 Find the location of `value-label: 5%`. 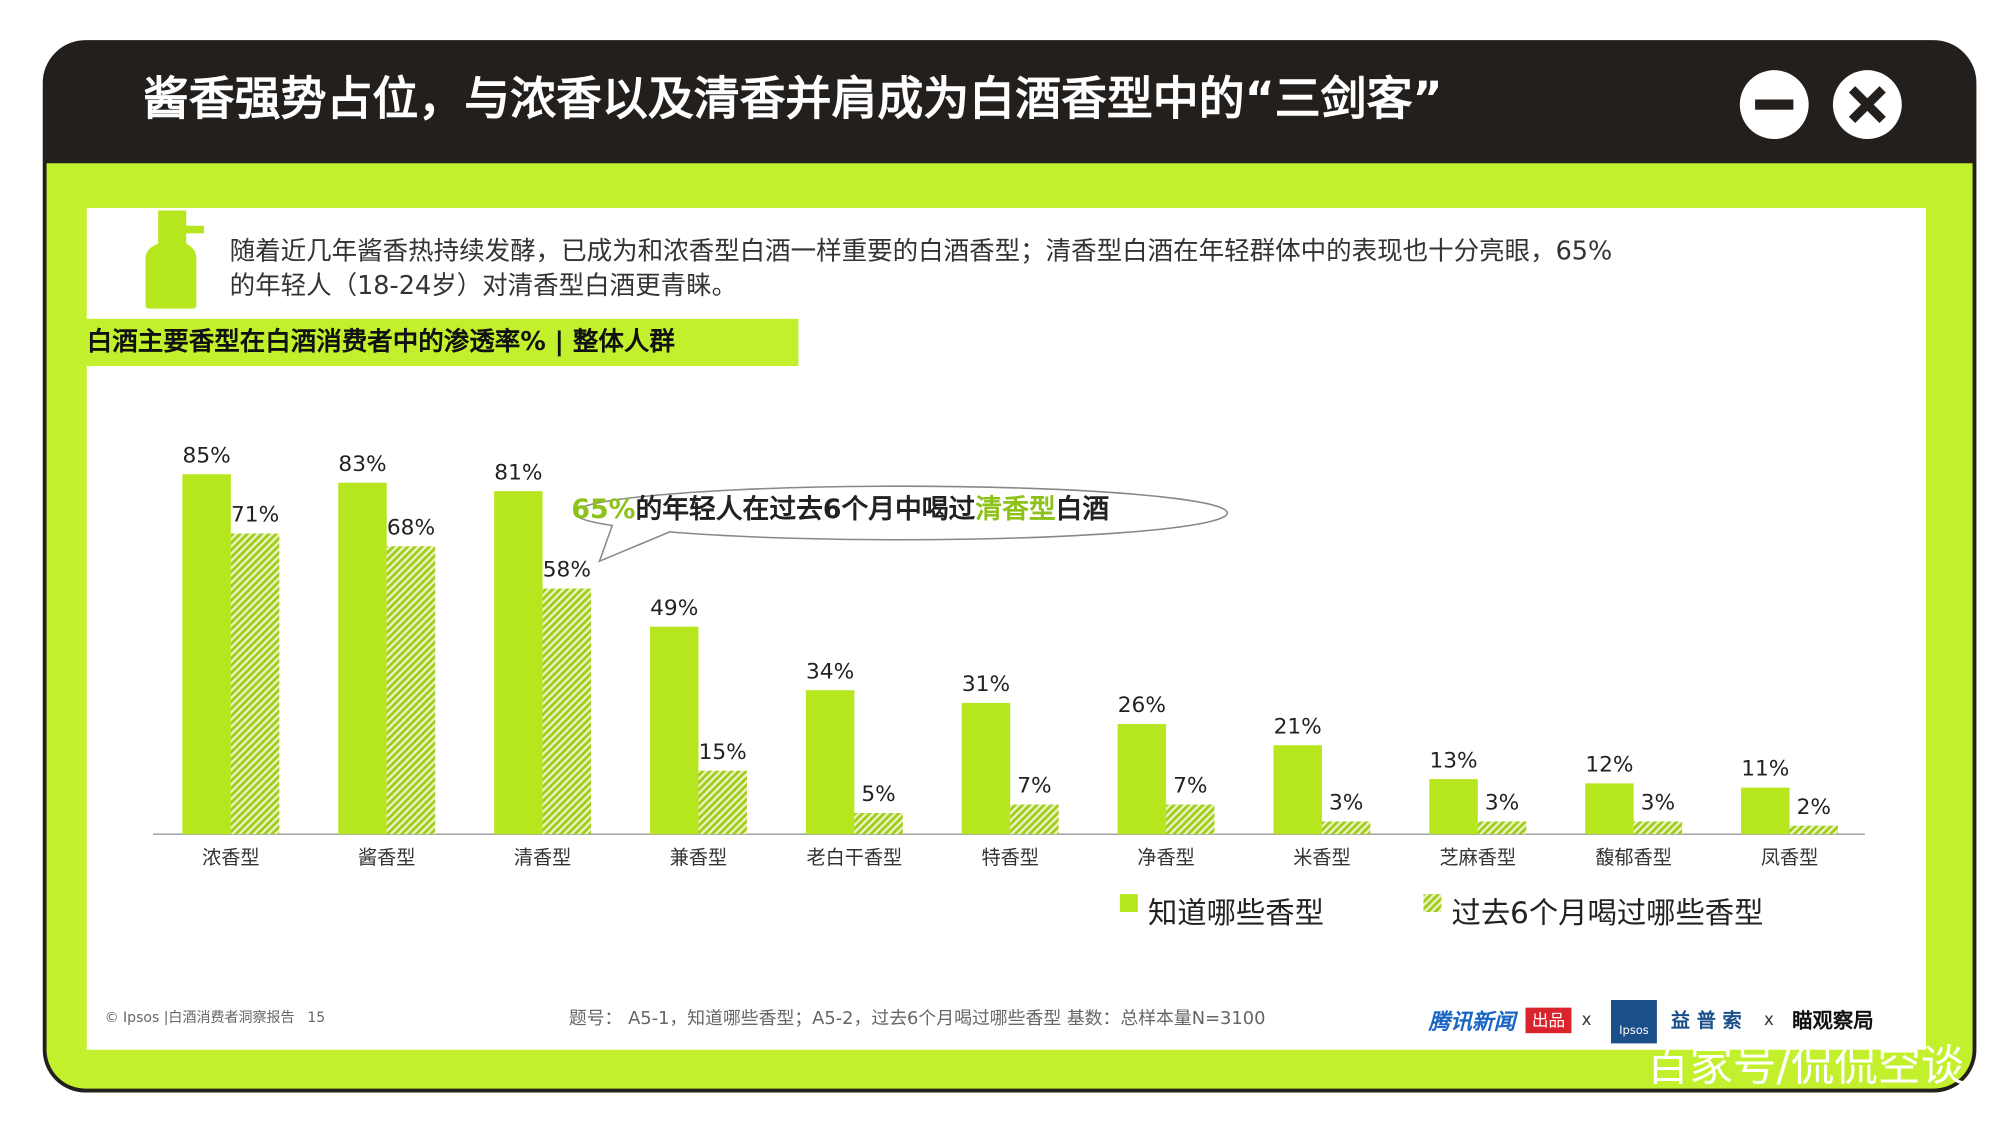

value-label: 5% is located at coordinates (878, 794).